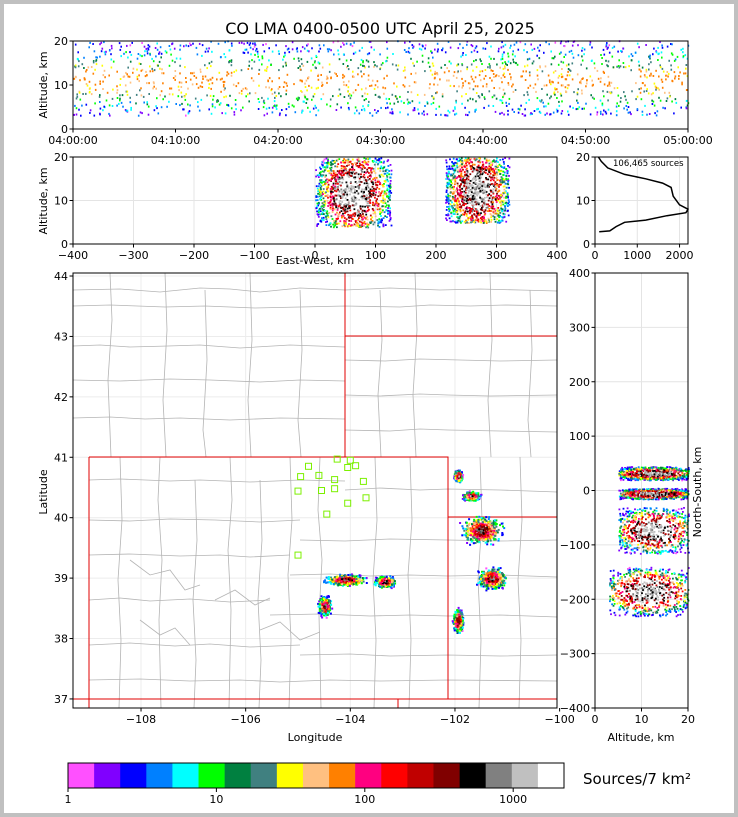 The height and width of the screenshot is (817, 738). I want to click on altitude-profile-line, so click(643, 194).